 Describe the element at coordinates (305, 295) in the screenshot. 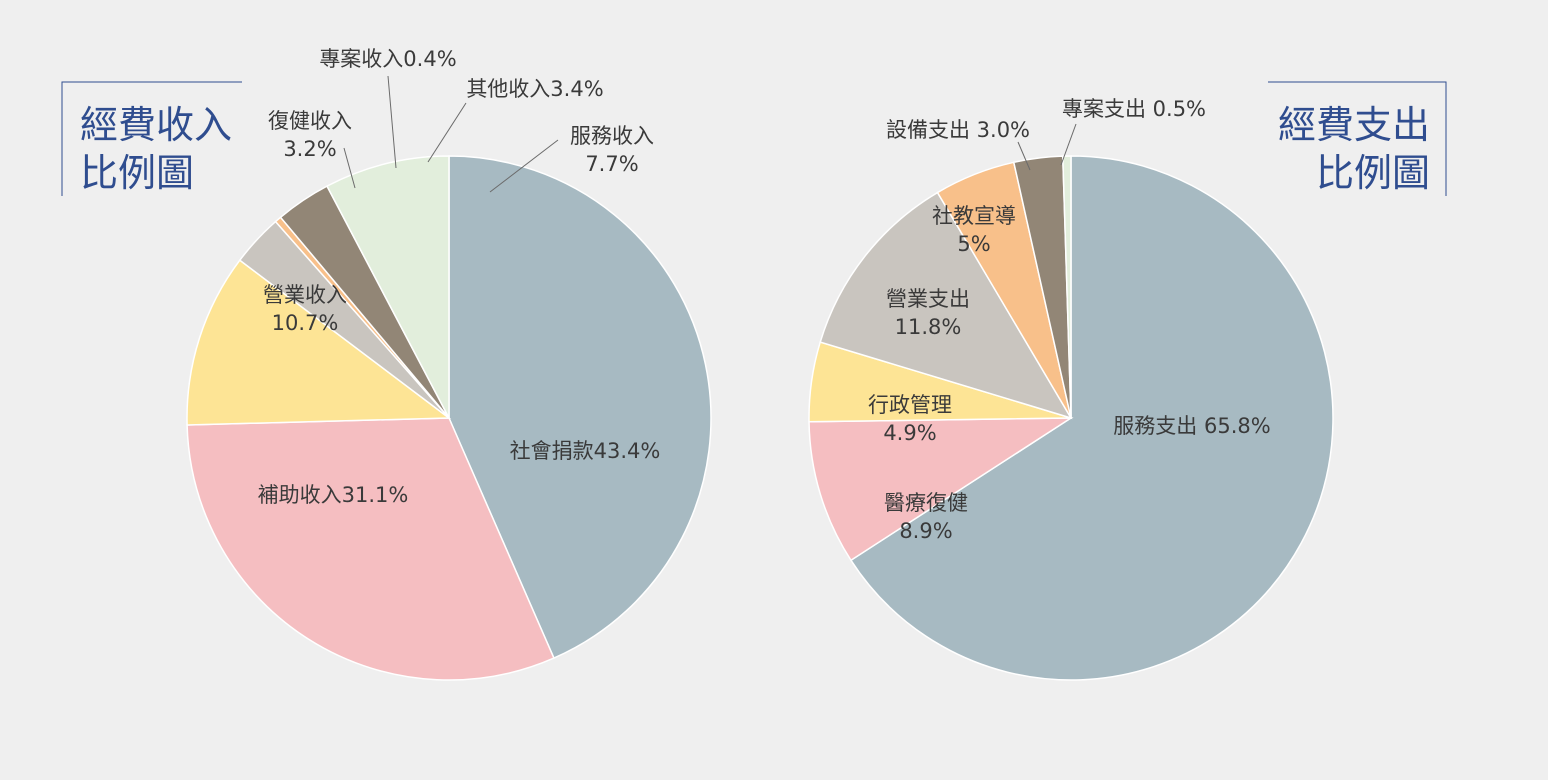

I see `slice-label-line: 營業收入` at that location.